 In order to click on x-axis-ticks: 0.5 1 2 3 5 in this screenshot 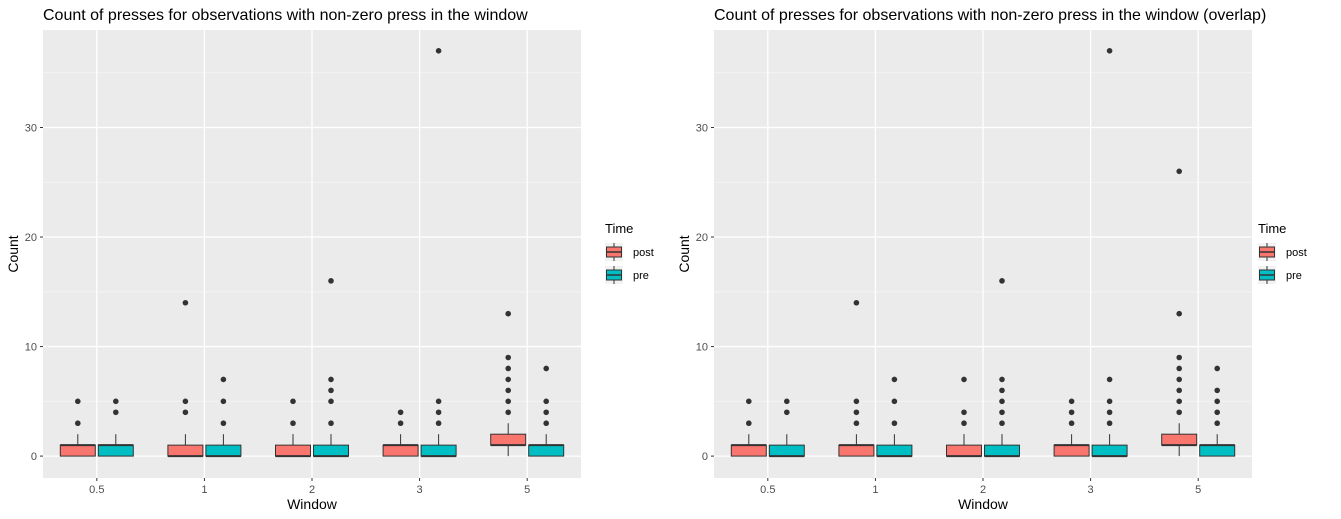, I will do `click(309, 487)`.